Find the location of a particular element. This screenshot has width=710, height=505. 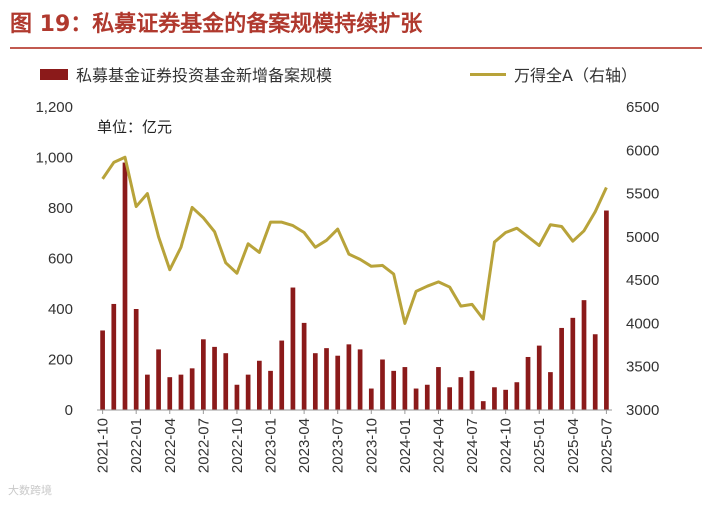

y-right-tick-label: 6000 is located at coordinates (642, 150).